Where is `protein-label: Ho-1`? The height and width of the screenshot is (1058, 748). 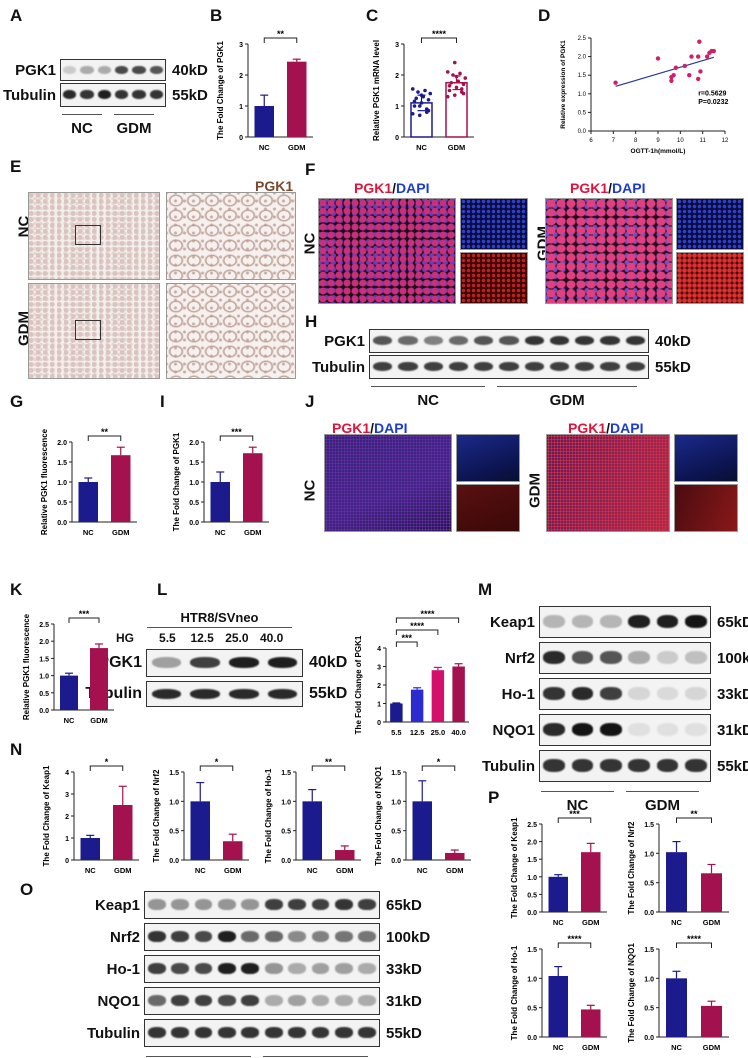 protein-label: Ho-1 is located at coordinates (518, 694).